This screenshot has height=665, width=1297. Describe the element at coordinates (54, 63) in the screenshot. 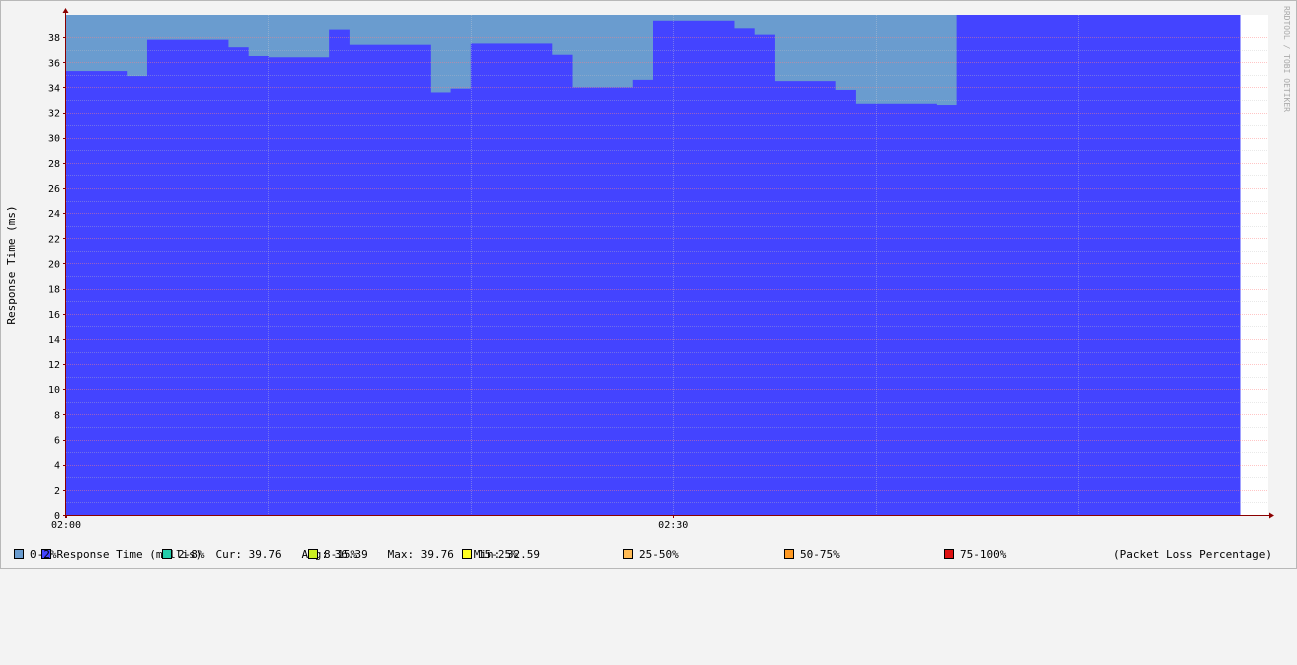

I see `y-tick-label: 36` at that location.